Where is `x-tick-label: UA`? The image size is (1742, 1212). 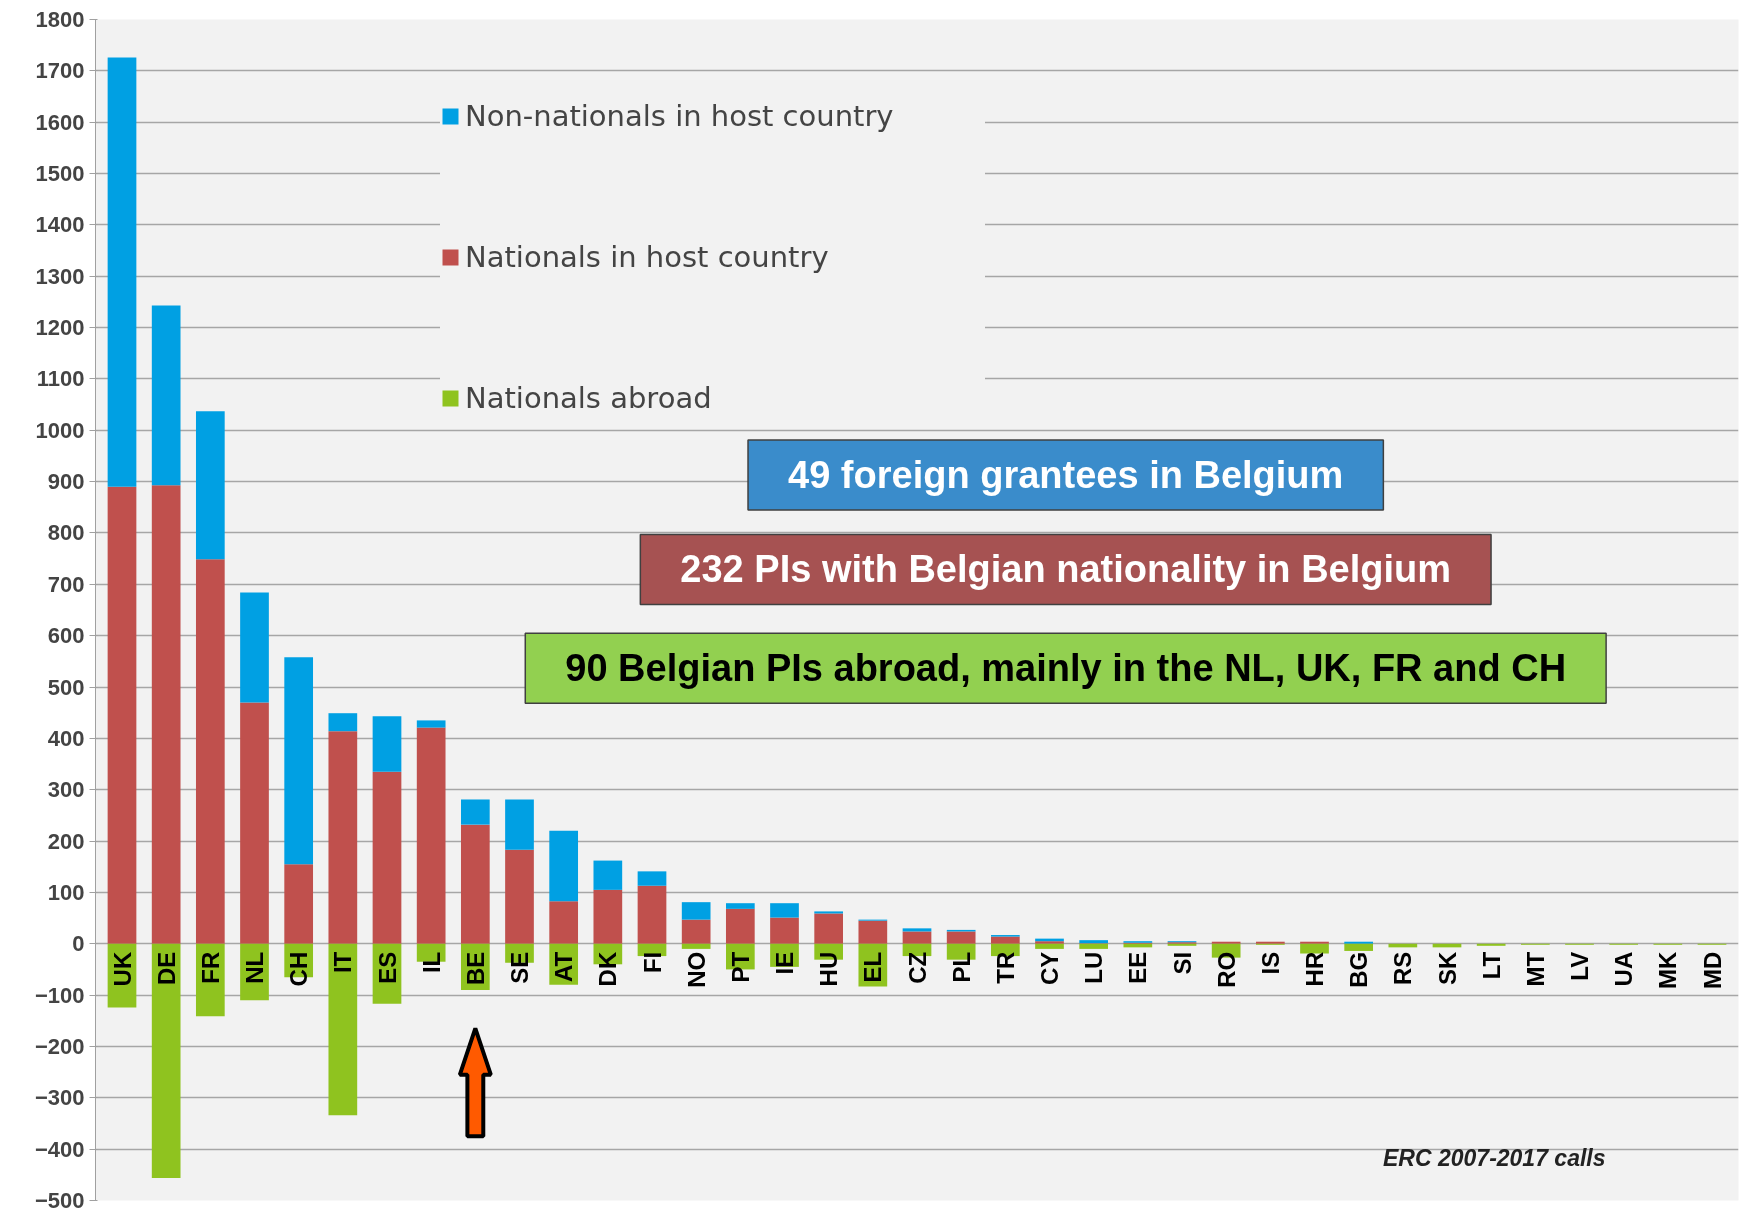
x-tick-label: UA is located at coordinates (1624, 969).